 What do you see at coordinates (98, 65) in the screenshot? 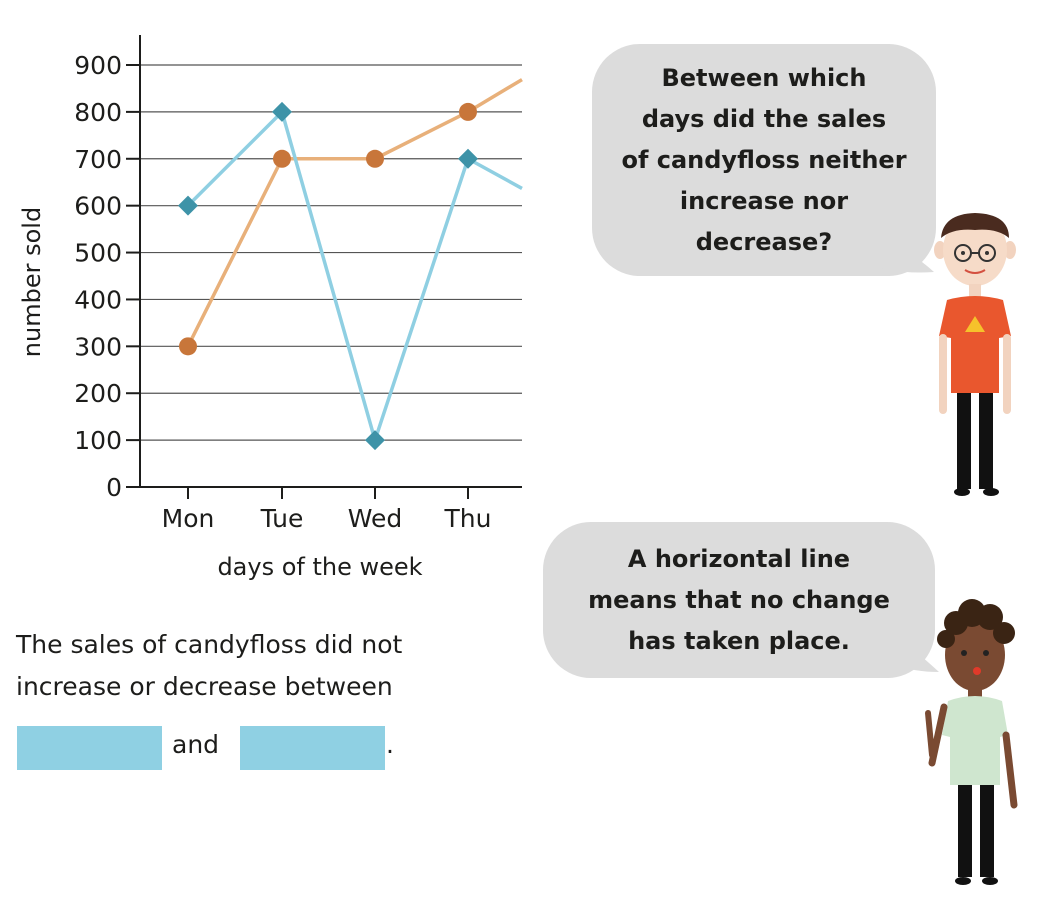
I see `y-tick-label: 900` at bounding box center [98, 65].